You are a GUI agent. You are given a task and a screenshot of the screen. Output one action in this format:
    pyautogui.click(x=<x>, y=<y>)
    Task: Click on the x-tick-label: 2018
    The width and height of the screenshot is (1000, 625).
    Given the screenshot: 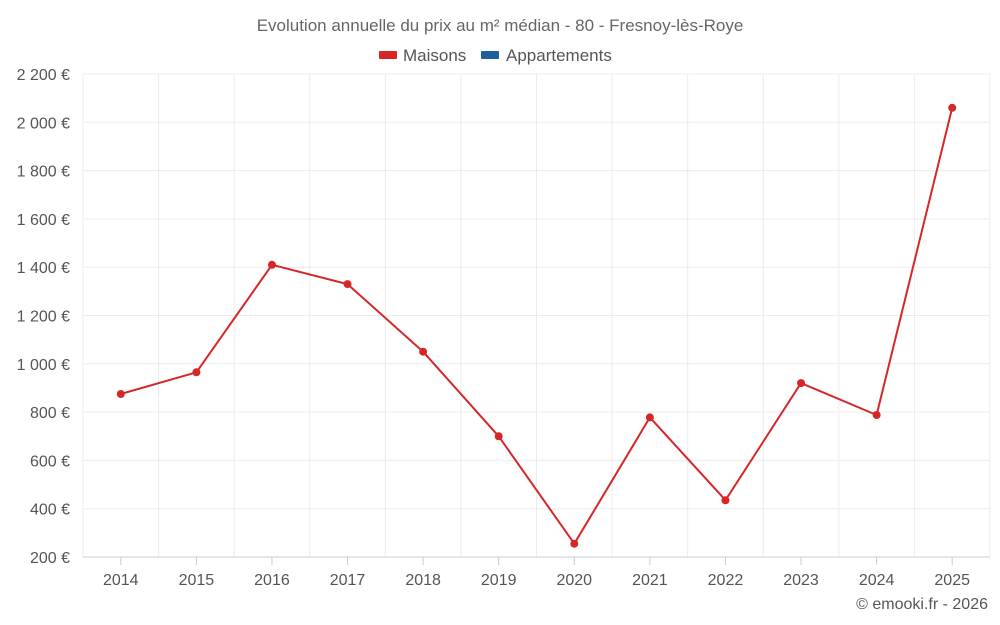 What is the action you would take?
    pyautogui.click(x=423, y=580)
    